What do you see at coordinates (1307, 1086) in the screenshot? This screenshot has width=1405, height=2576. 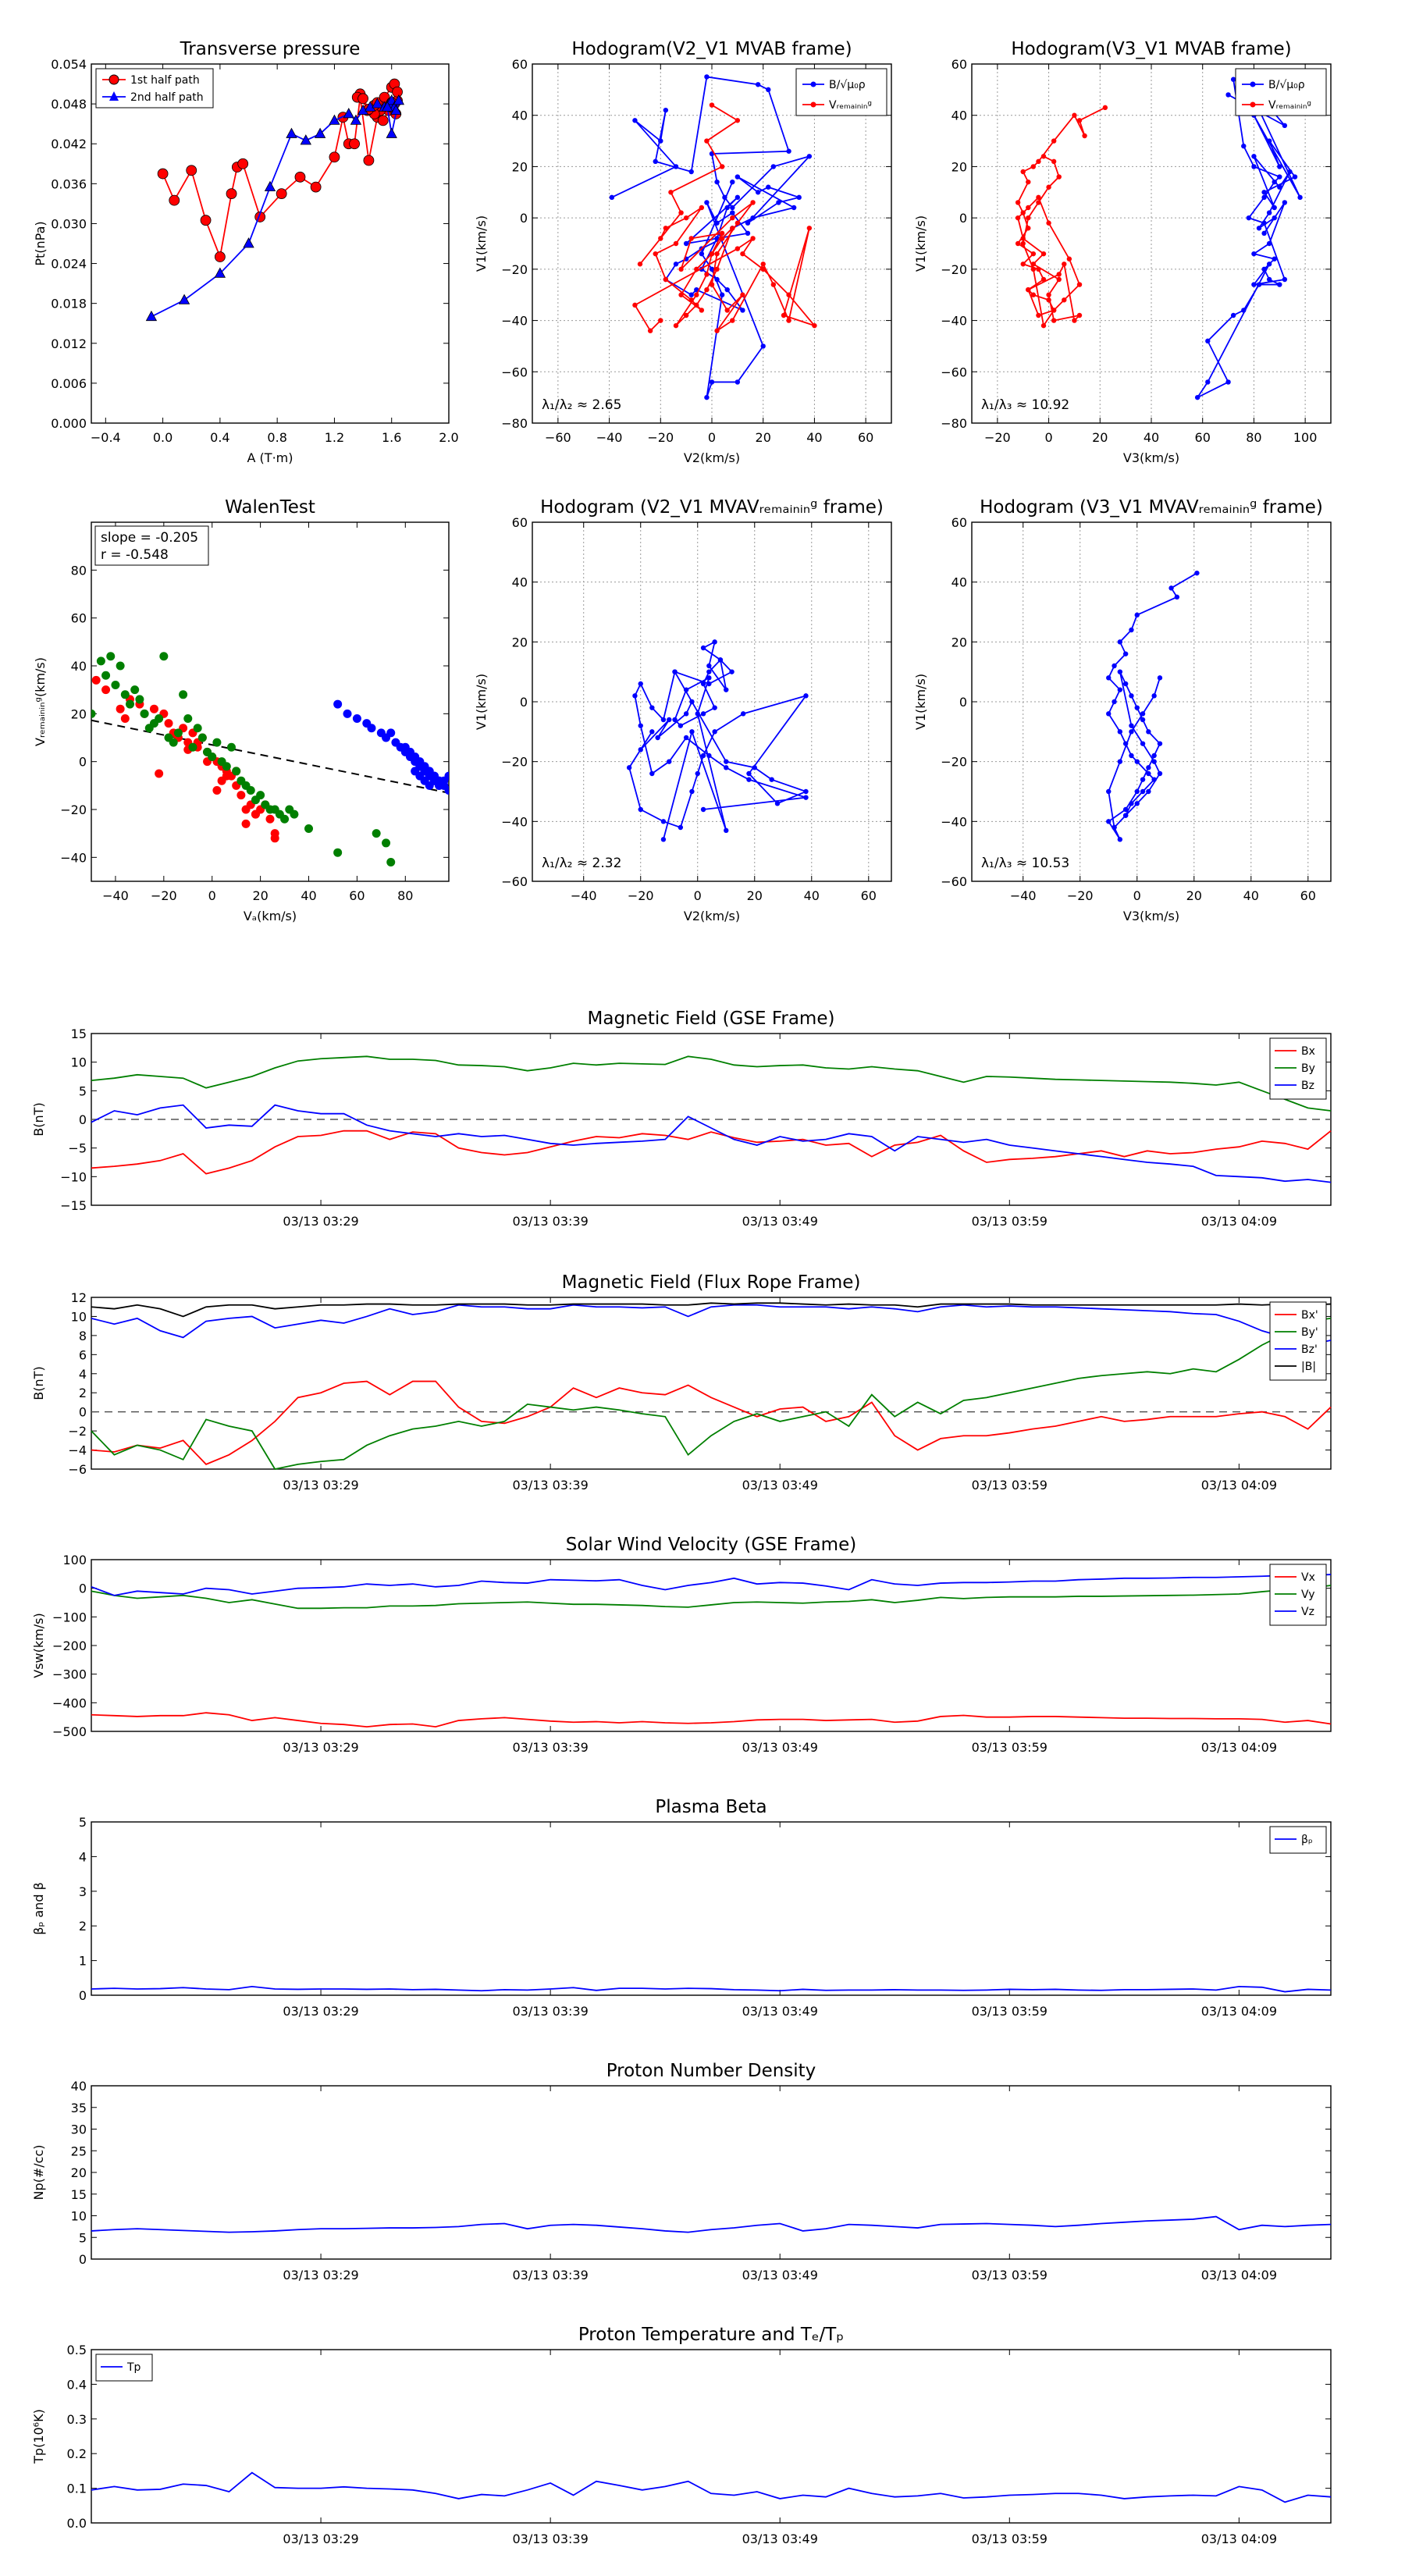 I see `legend-label: Bz` at bounding box center [1307, 1086].